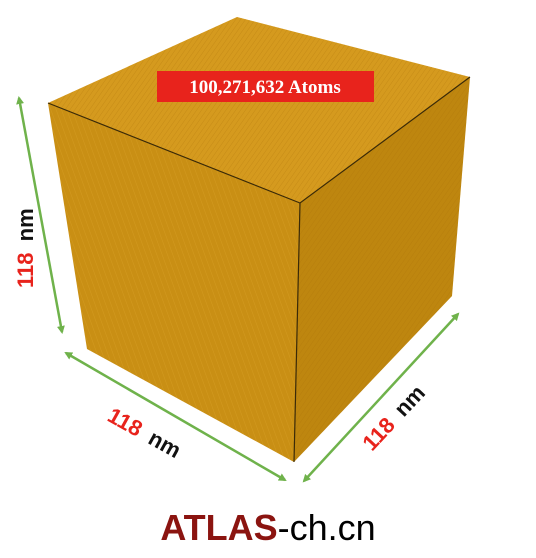 This screenshot has width=536, height=558. What do you see at coordinates (409, 400) in the screenshot?
I see `depth-unit: nm` at bounding box center [409, 400].